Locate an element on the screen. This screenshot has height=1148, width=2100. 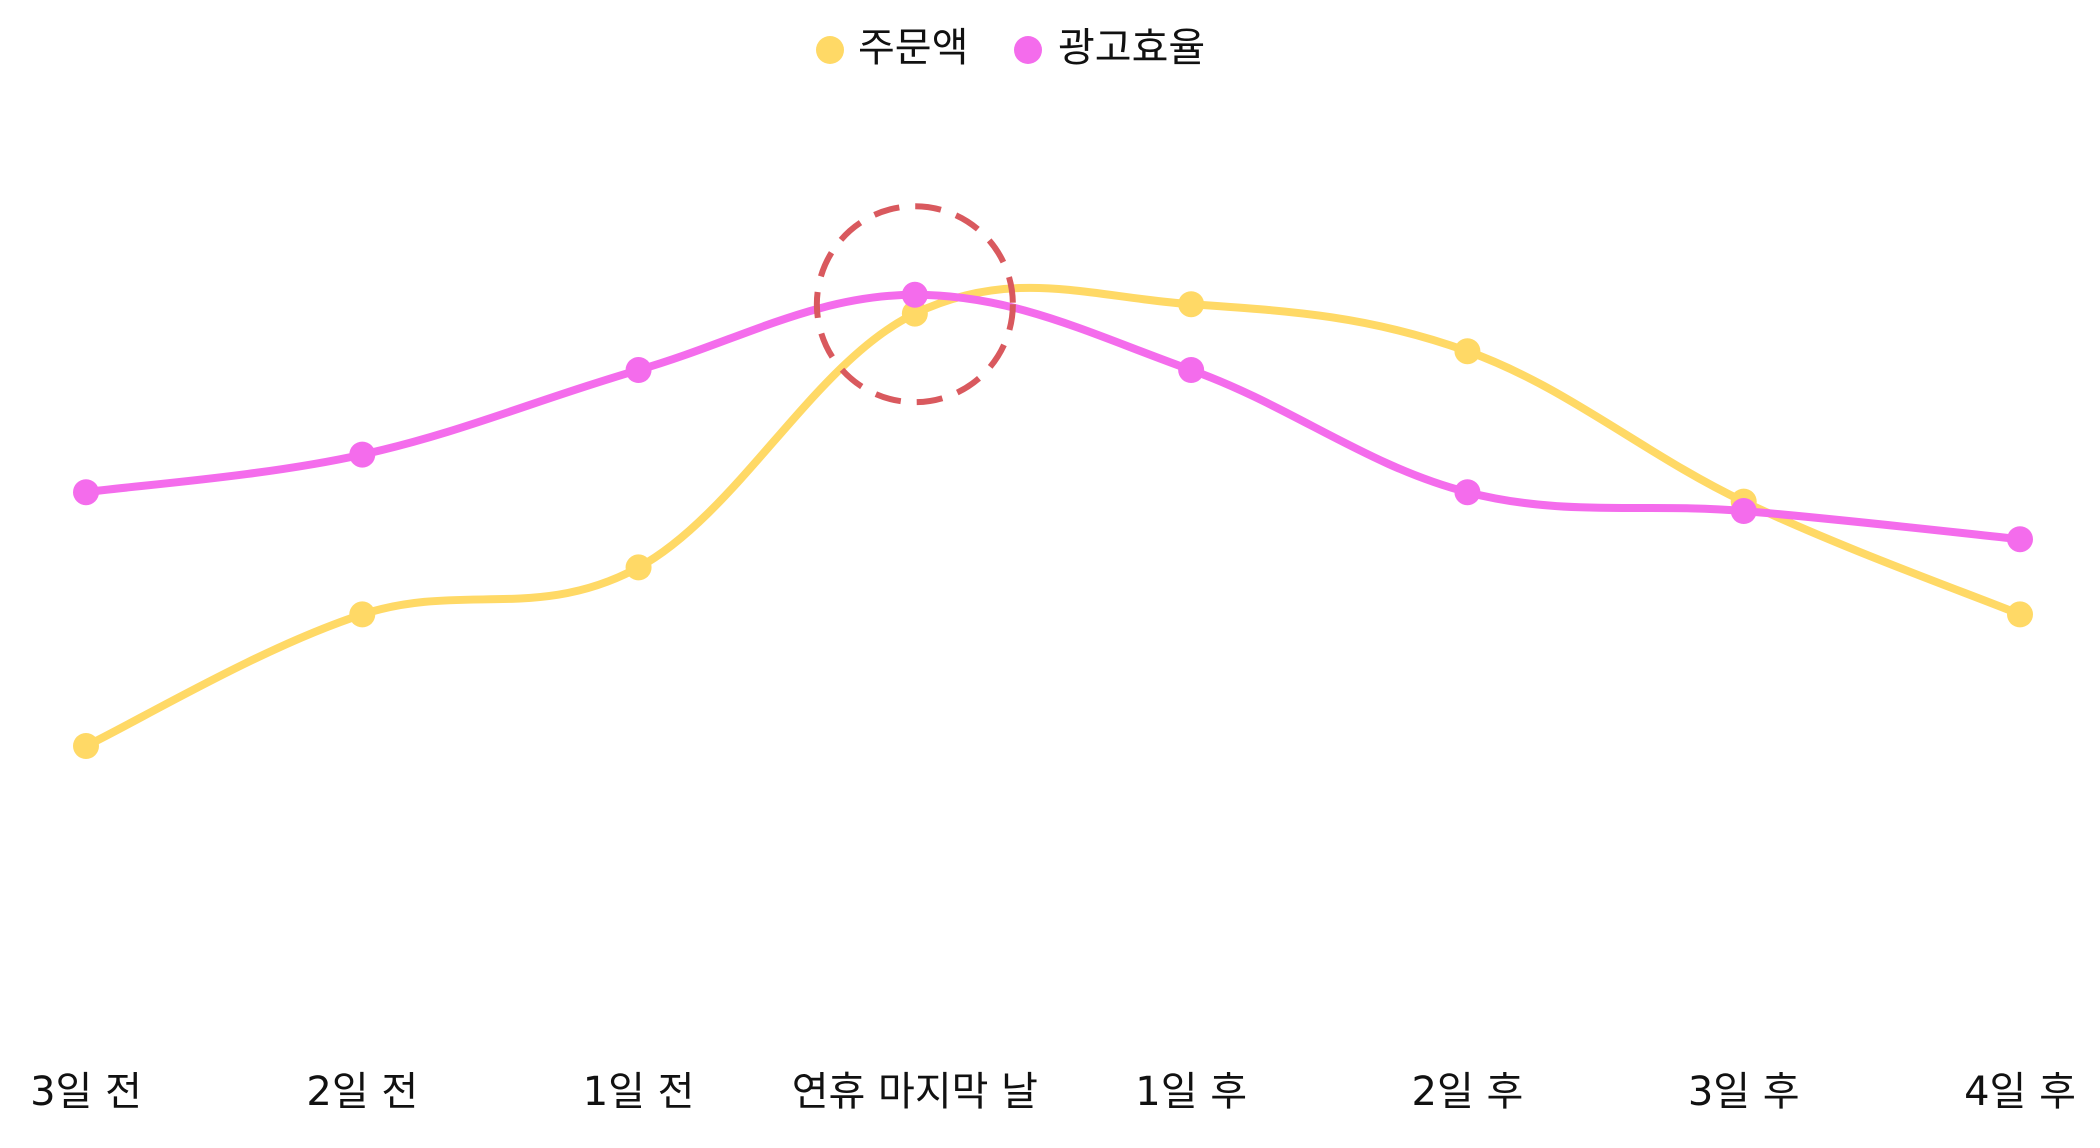
legend-label-0: 주문액 is located at coordinates (913, 48).